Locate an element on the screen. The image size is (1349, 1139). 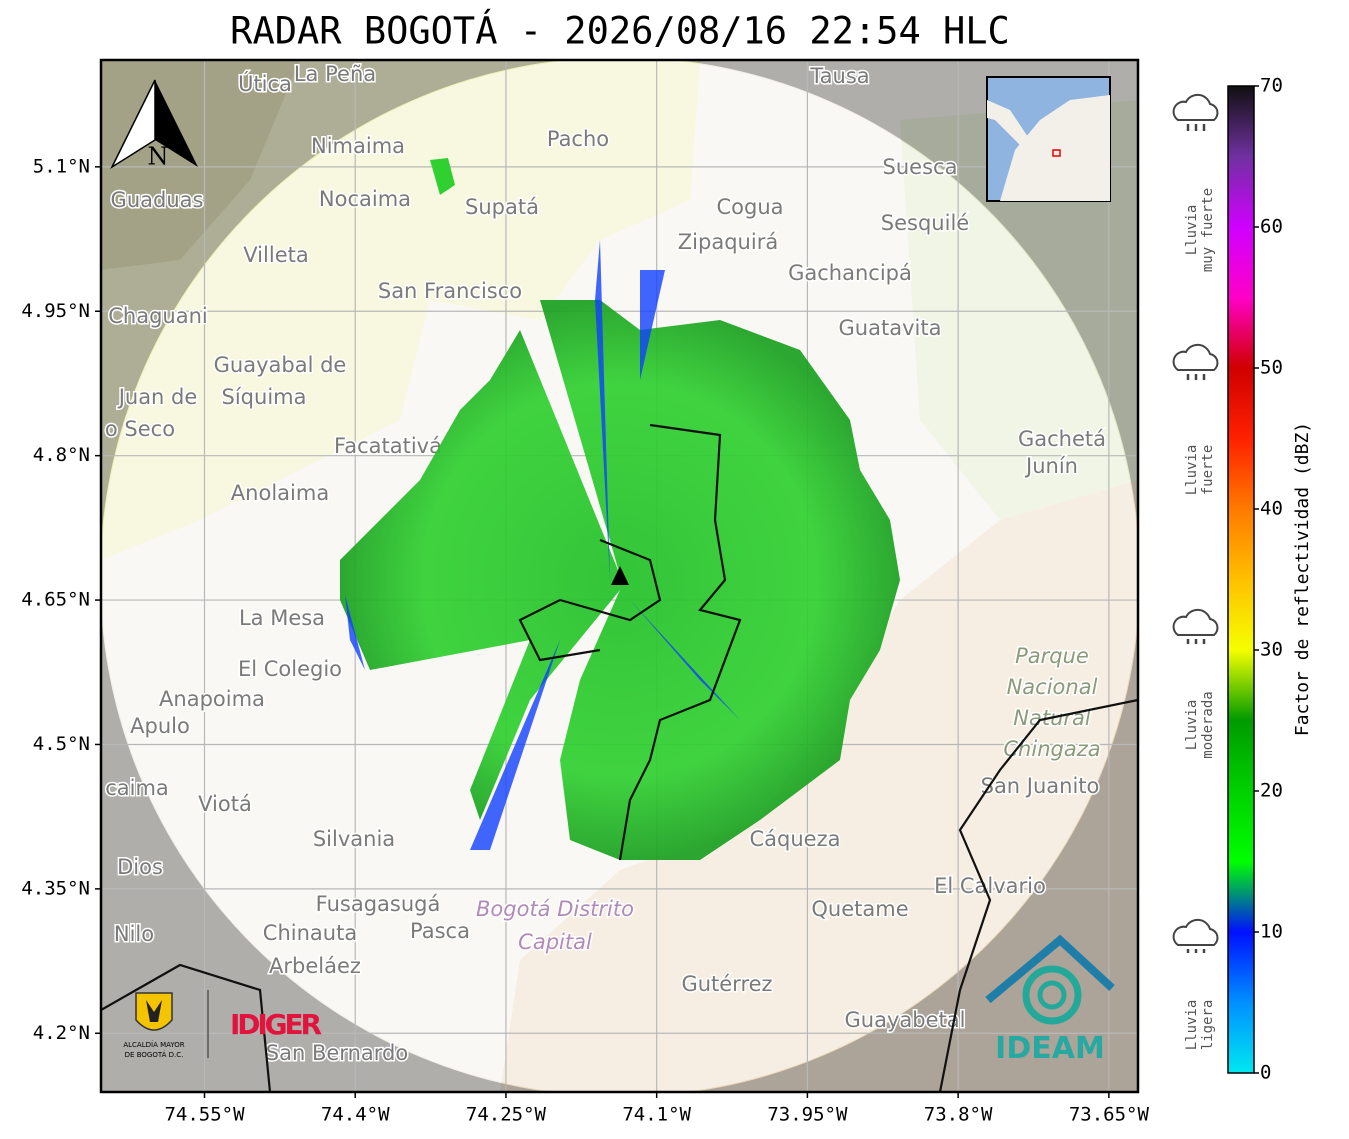
place-label: Gutérrez is located at coordinates (726, 984).